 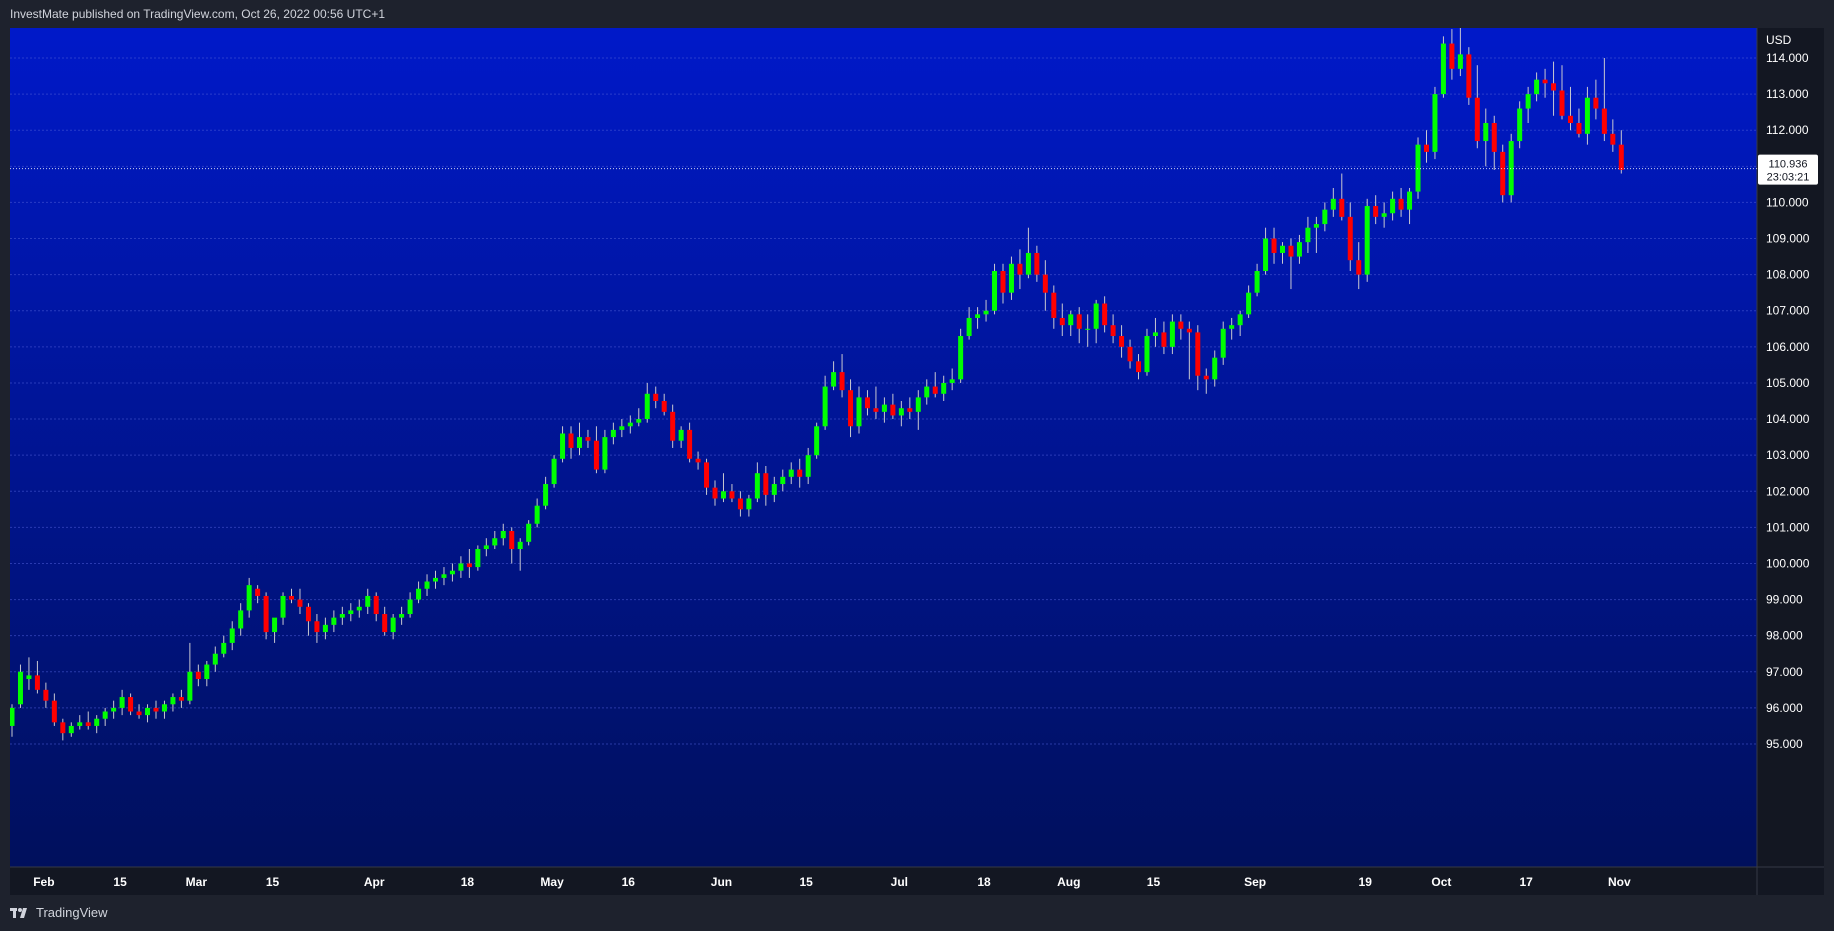 What do you see at coordinates (1784, 672) in the screenshot?
I see `price-tick-label: 97.000` at bounding box center [1784, 672].